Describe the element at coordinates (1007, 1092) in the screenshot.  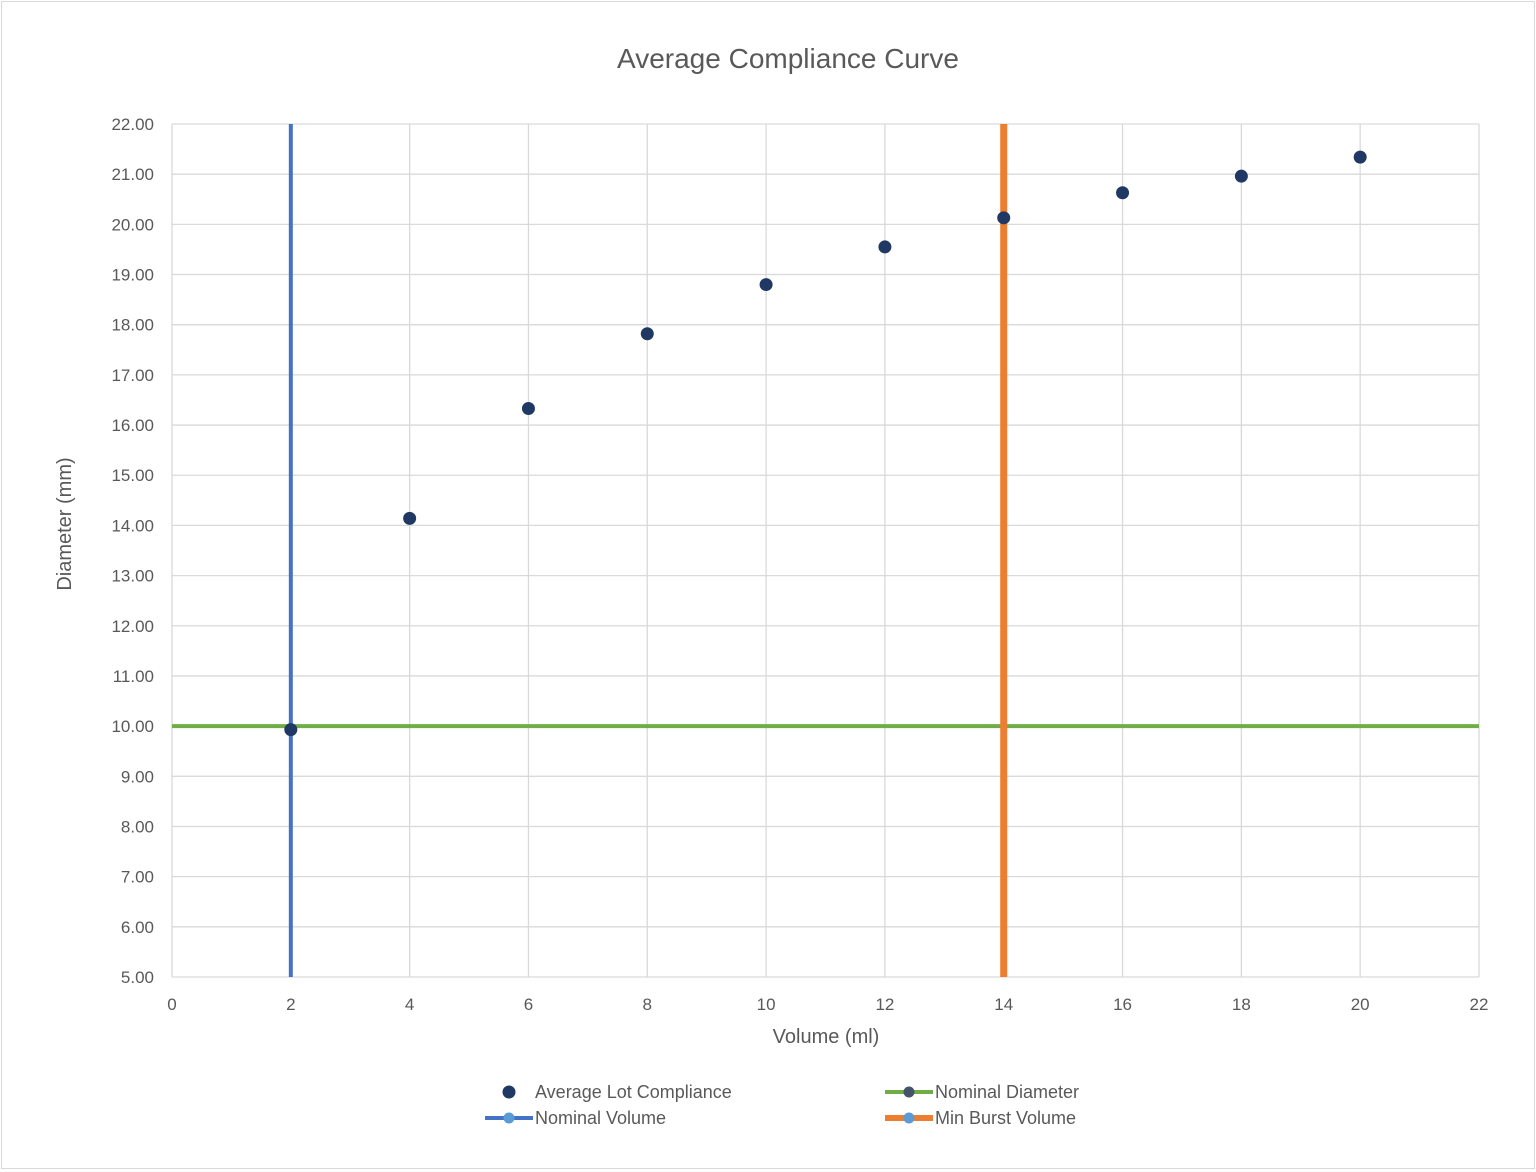
I see `legend-label: Nominal Diameter` at that location.